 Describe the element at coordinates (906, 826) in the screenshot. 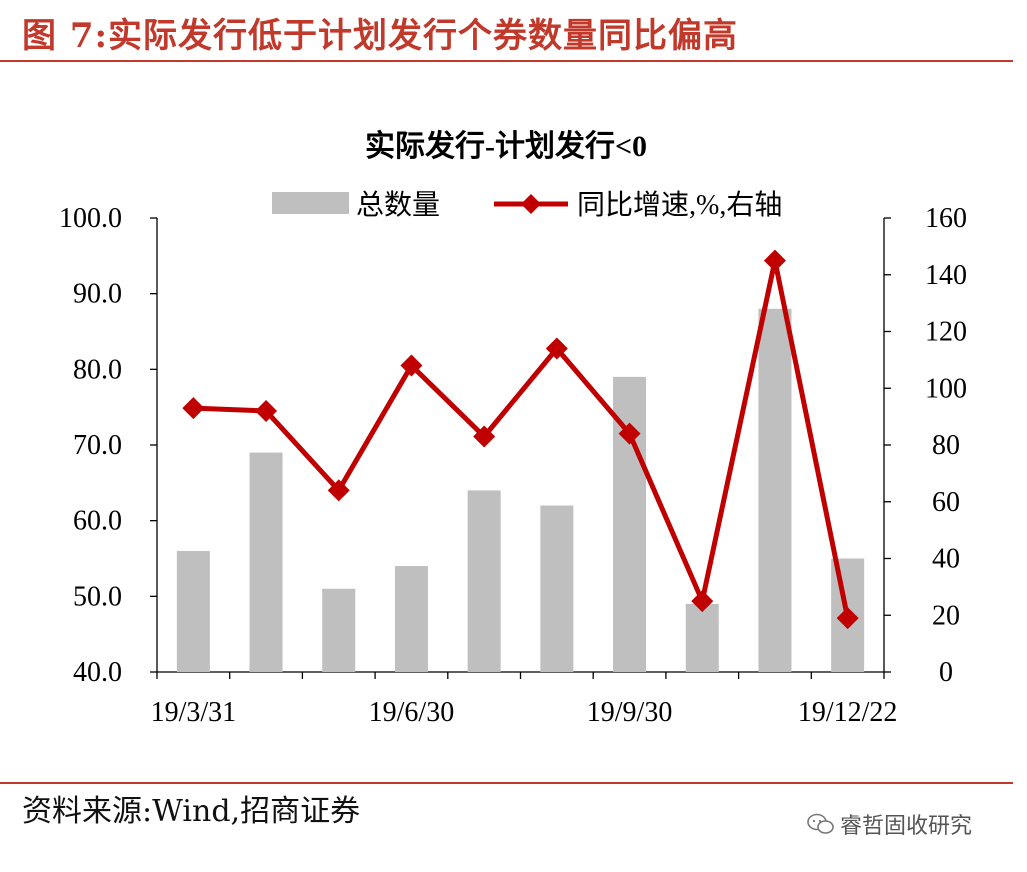

I see `watermark-text: 睿哲固收研究` at that location.